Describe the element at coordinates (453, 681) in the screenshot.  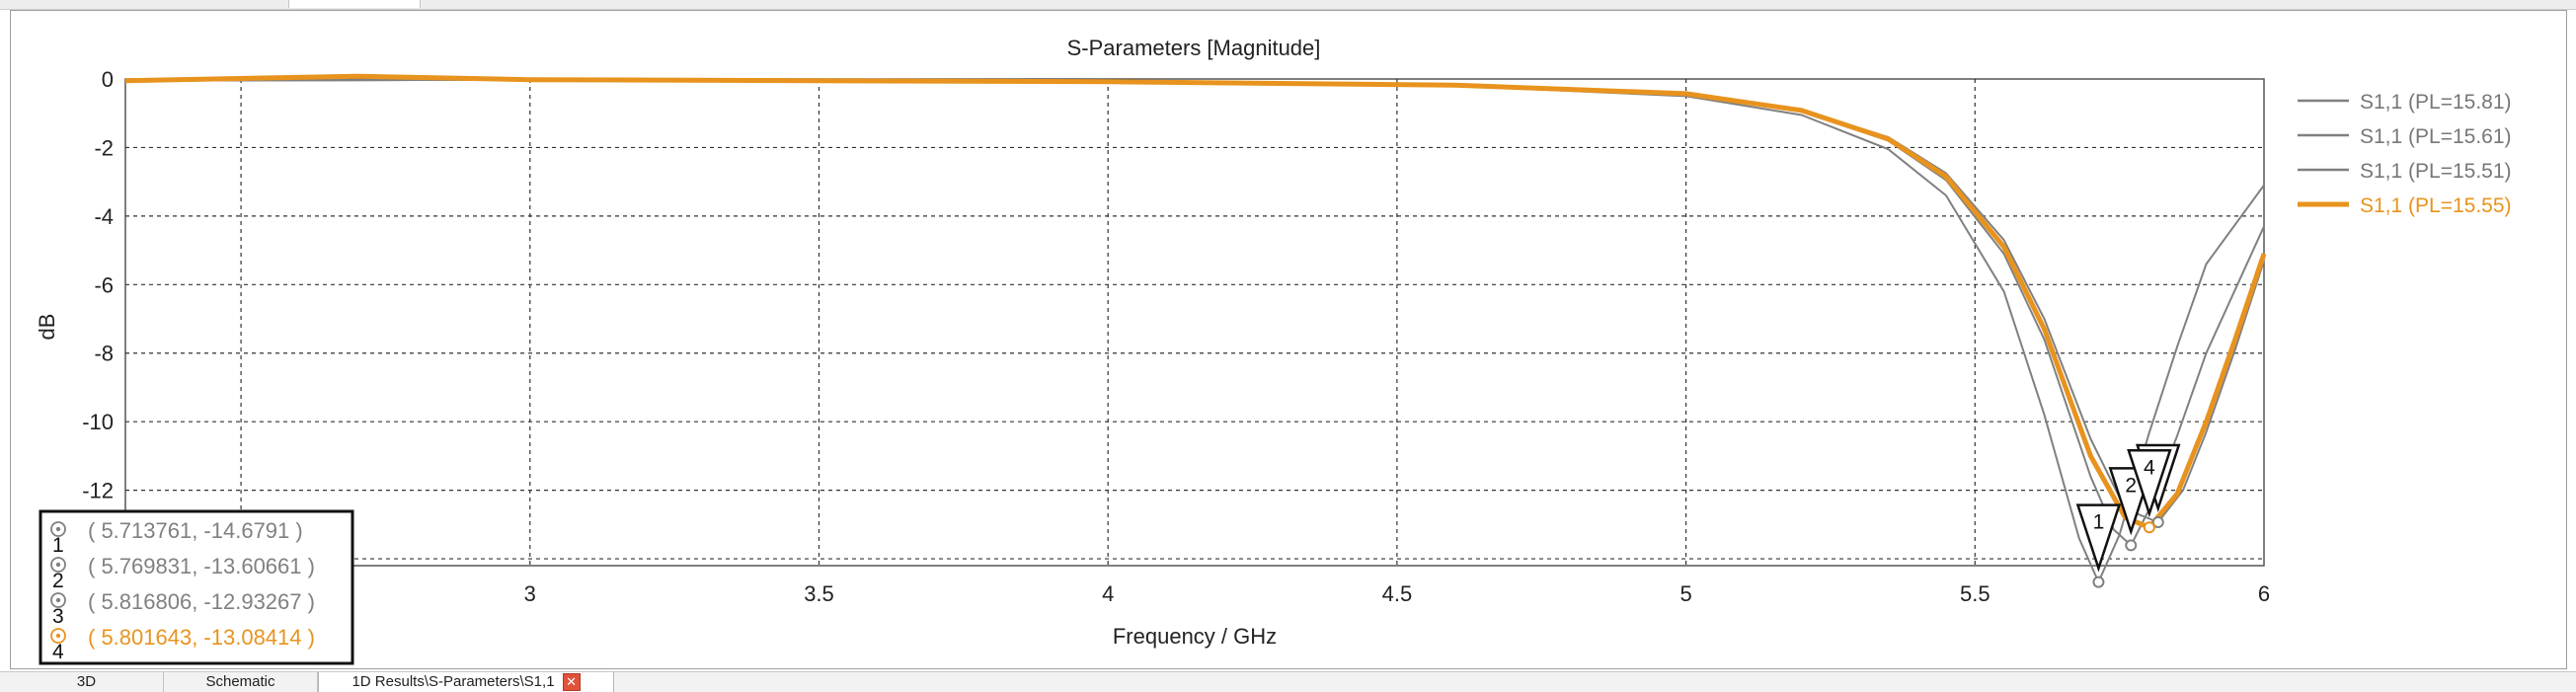
I see `tab-1d-results-label: 1D Results\S-Parameters\S1,1` at that location.